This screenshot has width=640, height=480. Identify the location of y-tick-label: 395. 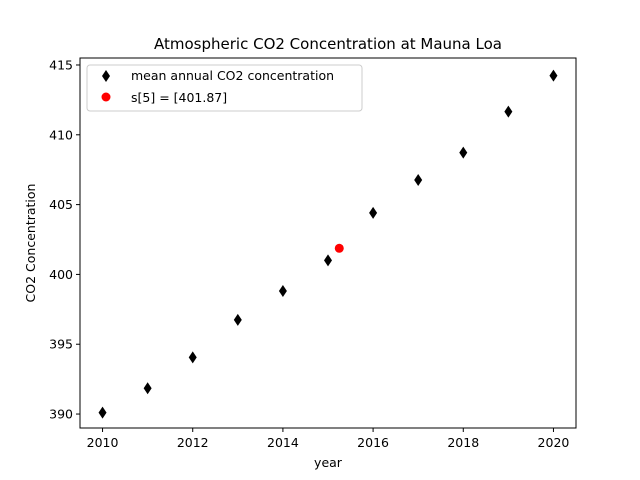
(61, 344).